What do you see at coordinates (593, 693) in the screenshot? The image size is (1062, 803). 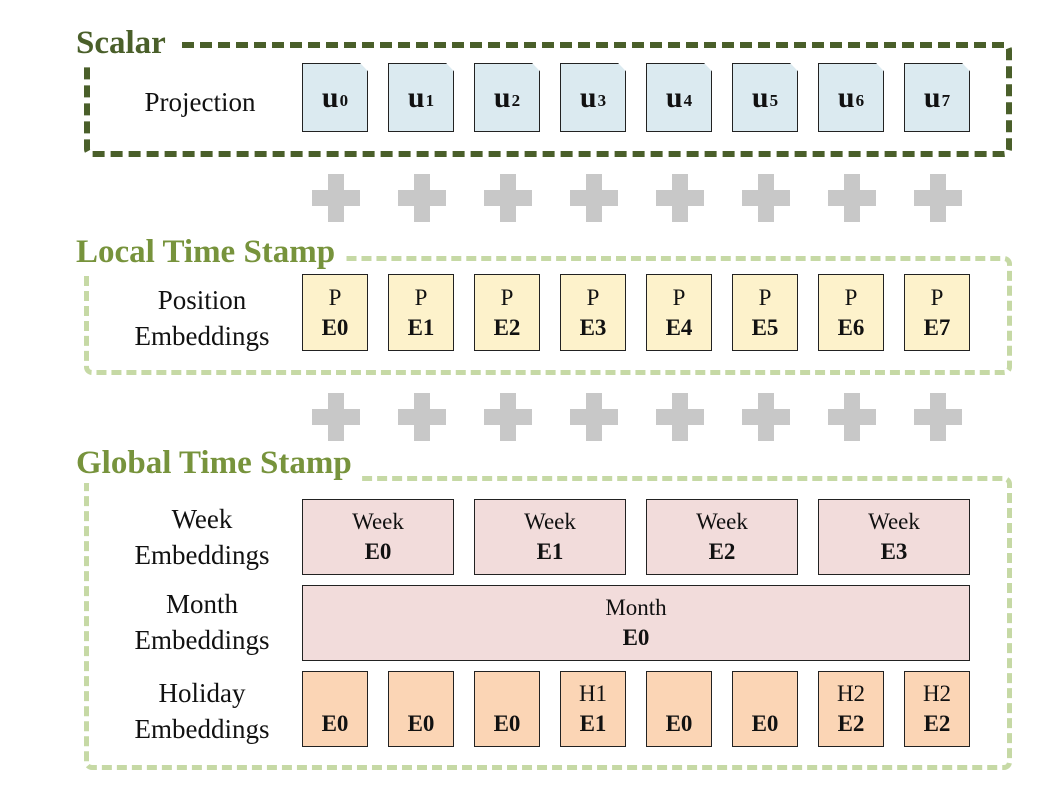 I see `holiday-cell-3-top: H1` at bounding box center [593, 693].